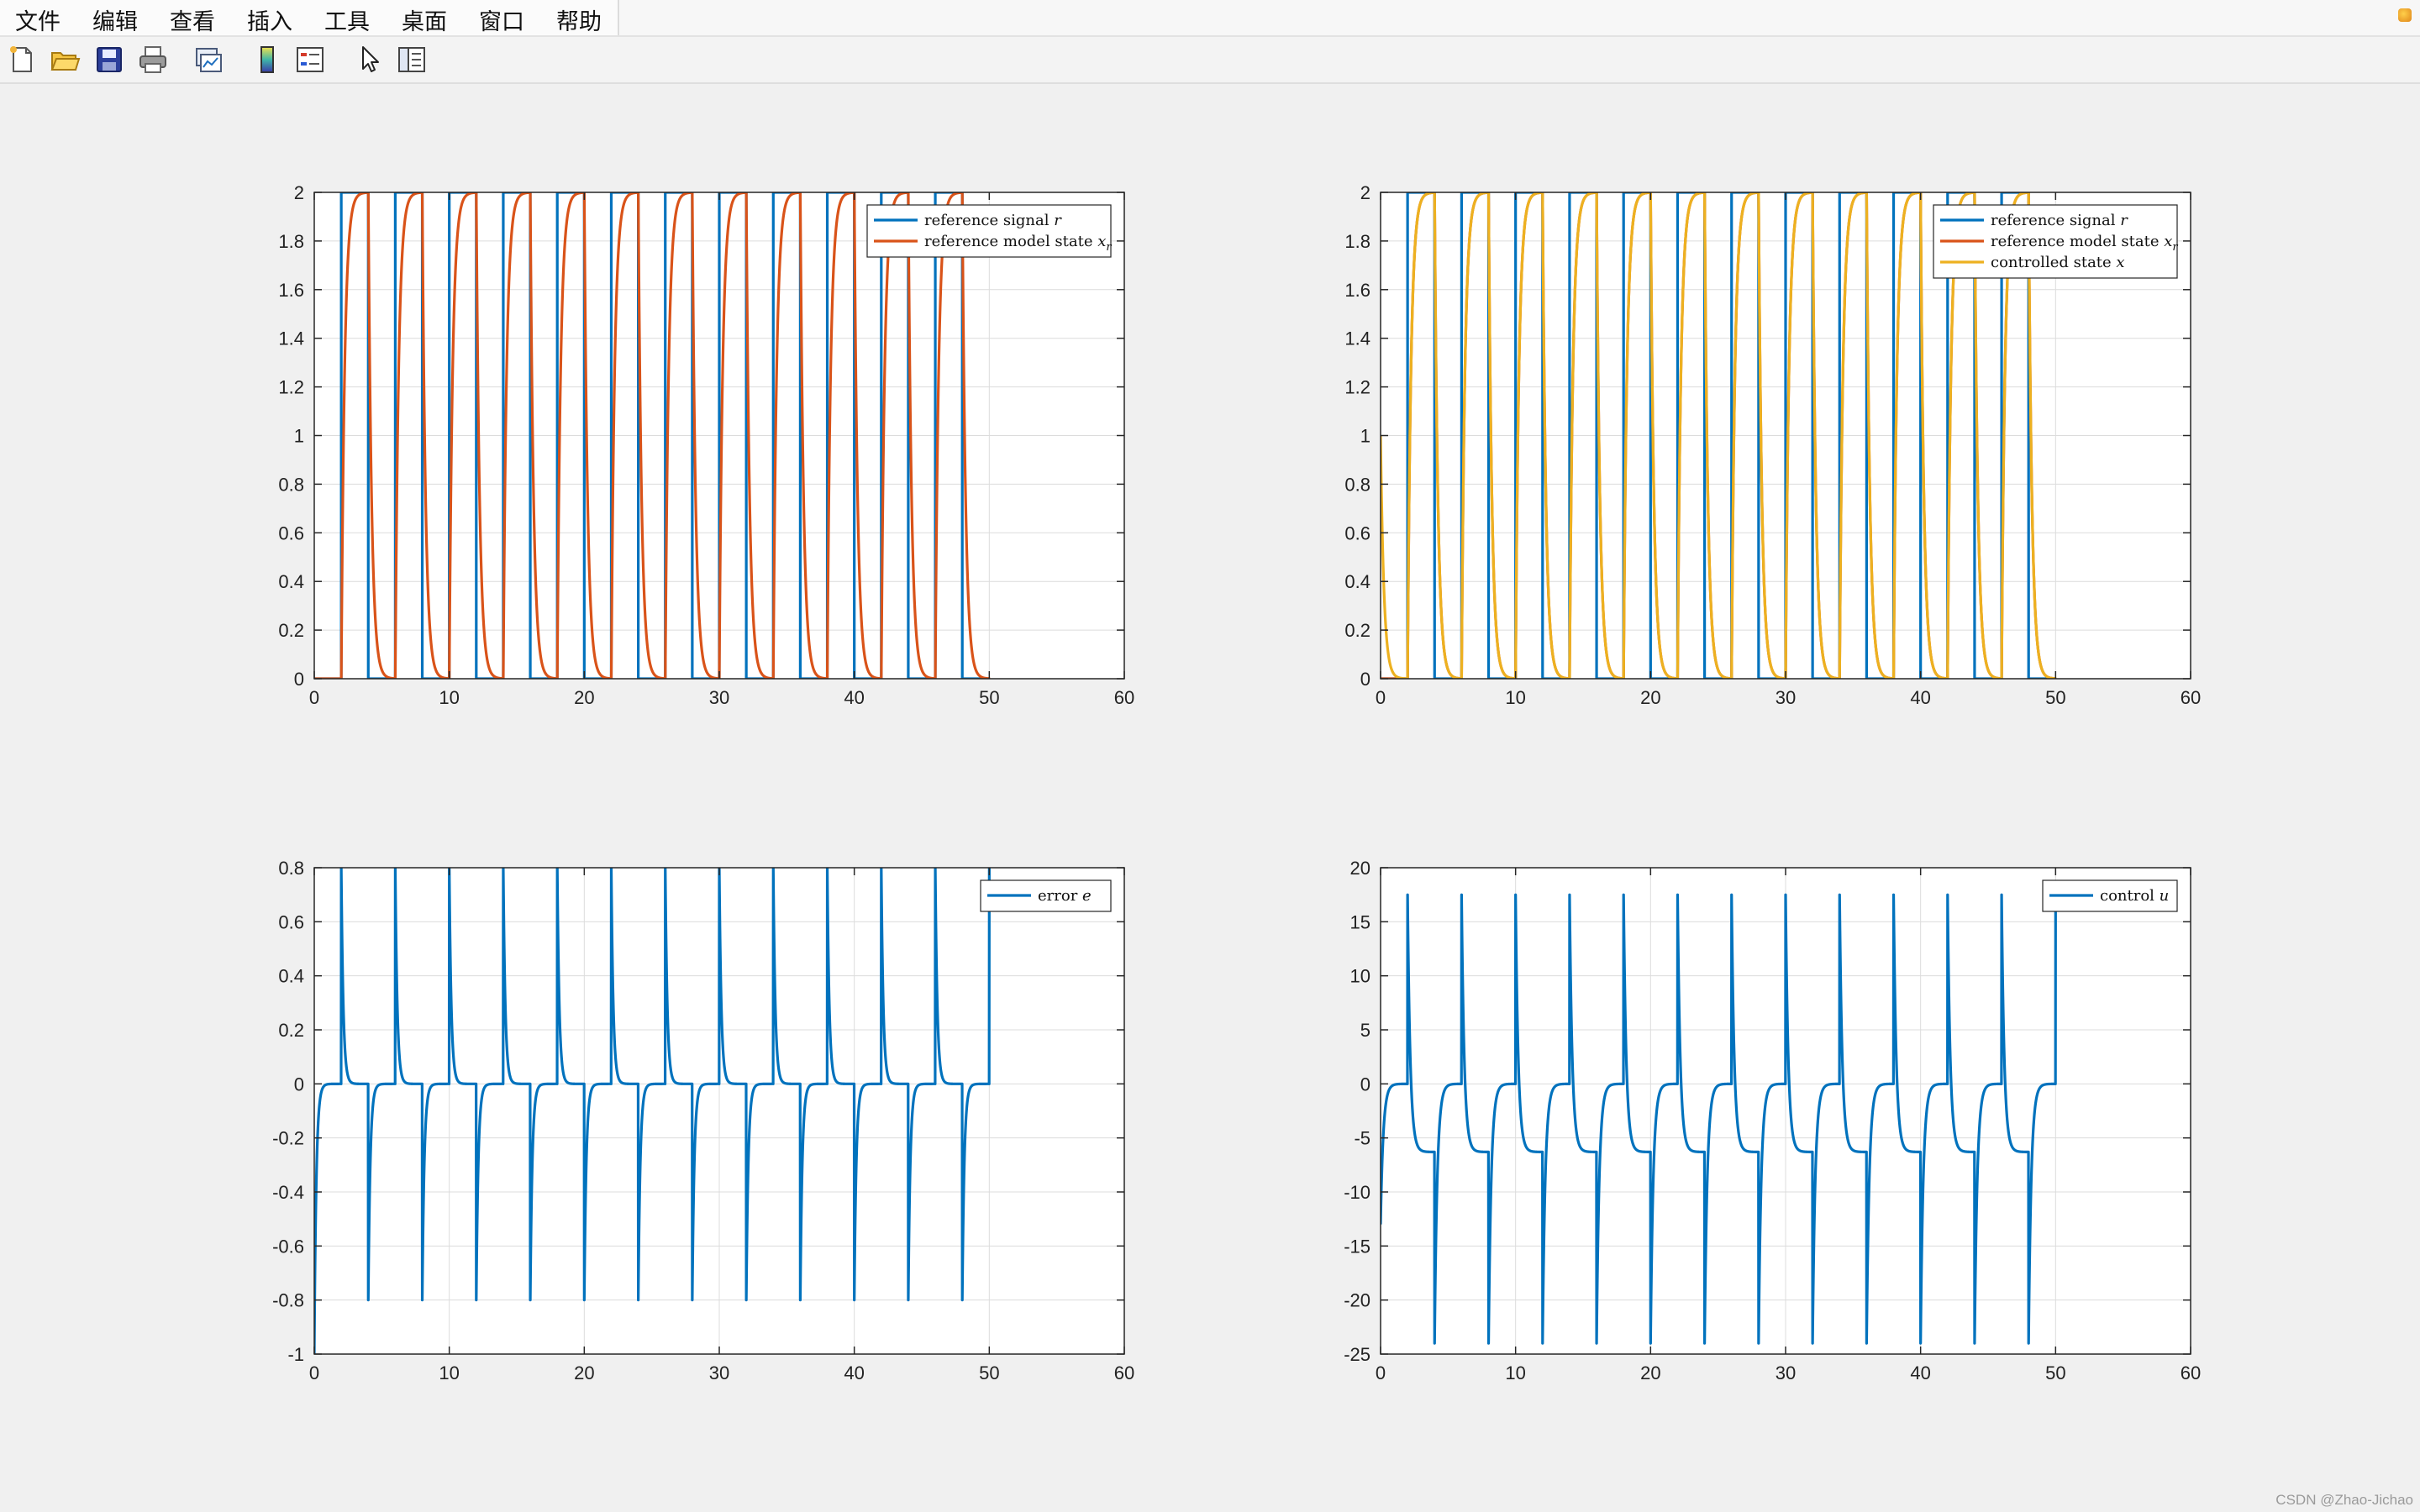 This screenshot has height=1512, width=2420. What do you see at coordinates (115, 22) in the screenshot?
I see `menu-edit: 编辑` at bounding box center [115, 22].